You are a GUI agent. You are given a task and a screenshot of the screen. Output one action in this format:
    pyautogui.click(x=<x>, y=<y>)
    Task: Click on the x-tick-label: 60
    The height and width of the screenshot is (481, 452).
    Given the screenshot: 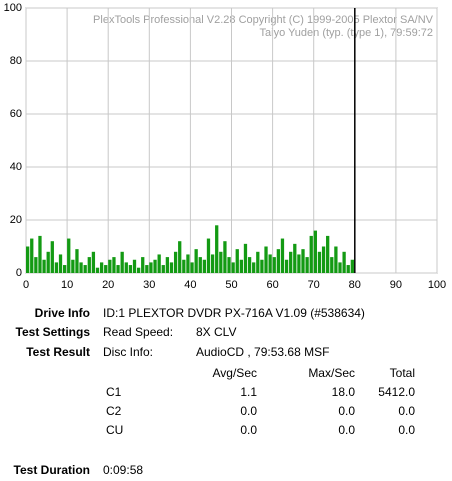 What is the action you would take?
    pyautogui.click(x=272, y=285)
    